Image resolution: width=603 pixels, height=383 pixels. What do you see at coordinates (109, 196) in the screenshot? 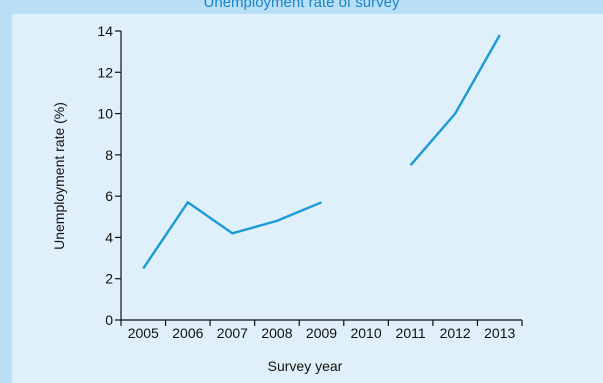
I see `y-tick-label: 6` at bounding box center [109, 196].